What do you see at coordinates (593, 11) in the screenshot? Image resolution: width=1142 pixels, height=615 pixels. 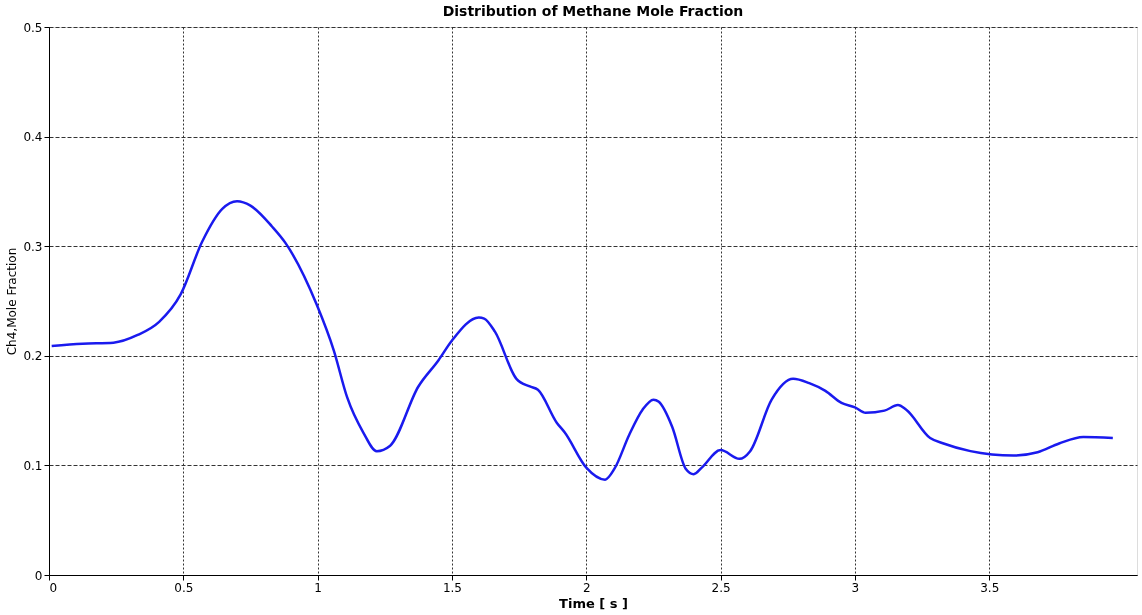 I see `chart-title: Distribution of Methane Mole Fraction` at bounding box center [593, 11].